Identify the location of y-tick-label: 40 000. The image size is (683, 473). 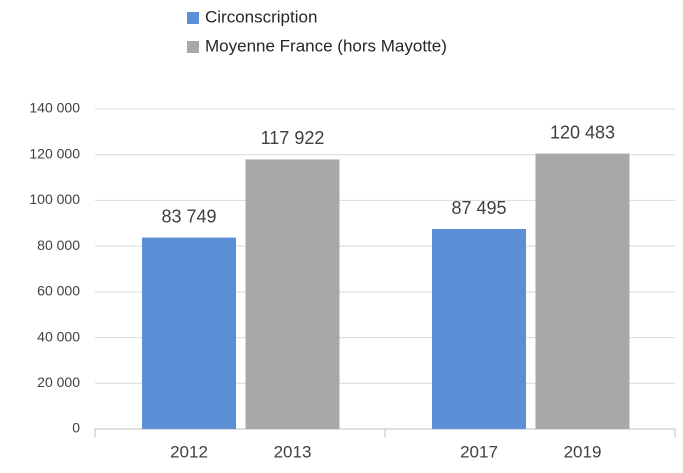
(58, 336).